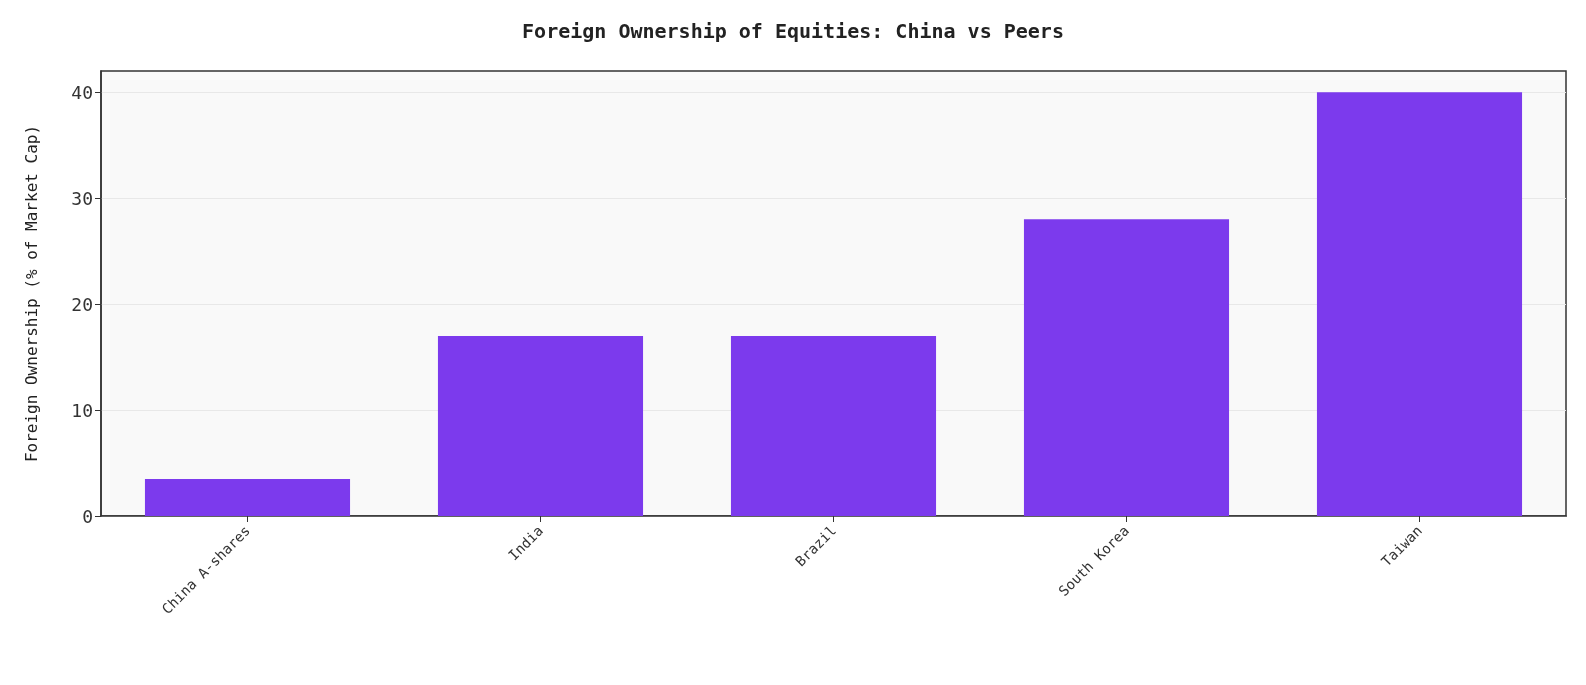 Image resolution: width=1586 pixels, height=685 pixels. I want to click on y-tick-label: 0, so click(87, 516).